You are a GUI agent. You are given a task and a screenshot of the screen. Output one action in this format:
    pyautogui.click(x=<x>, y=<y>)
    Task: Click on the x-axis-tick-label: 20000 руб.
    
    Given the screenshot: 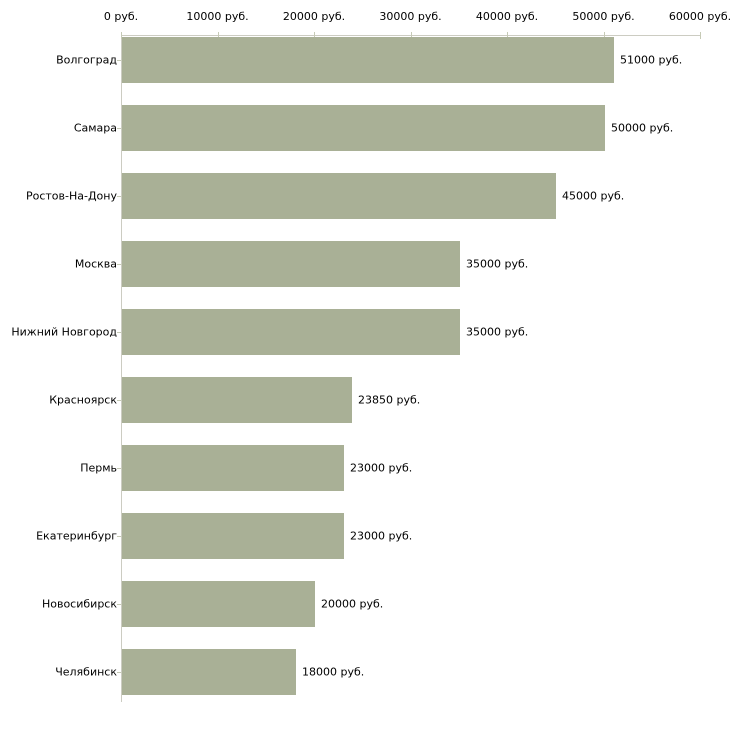 What is the action you would take?
    pyautogui.click(x=314, y=16)
    